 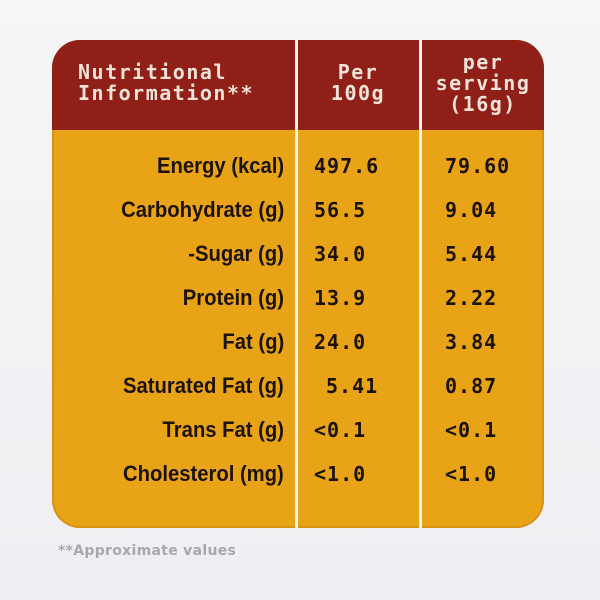 I want to click on value-per-100g: 5.41, so click(x=352, y=386).